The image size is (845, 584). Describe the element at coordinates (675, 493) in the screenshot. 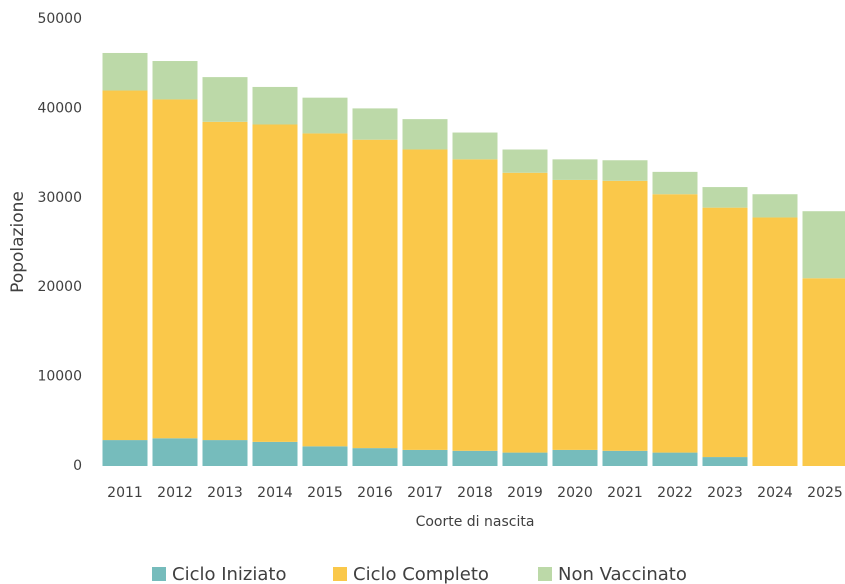

I see `x-tick-label: 2022` at that location.